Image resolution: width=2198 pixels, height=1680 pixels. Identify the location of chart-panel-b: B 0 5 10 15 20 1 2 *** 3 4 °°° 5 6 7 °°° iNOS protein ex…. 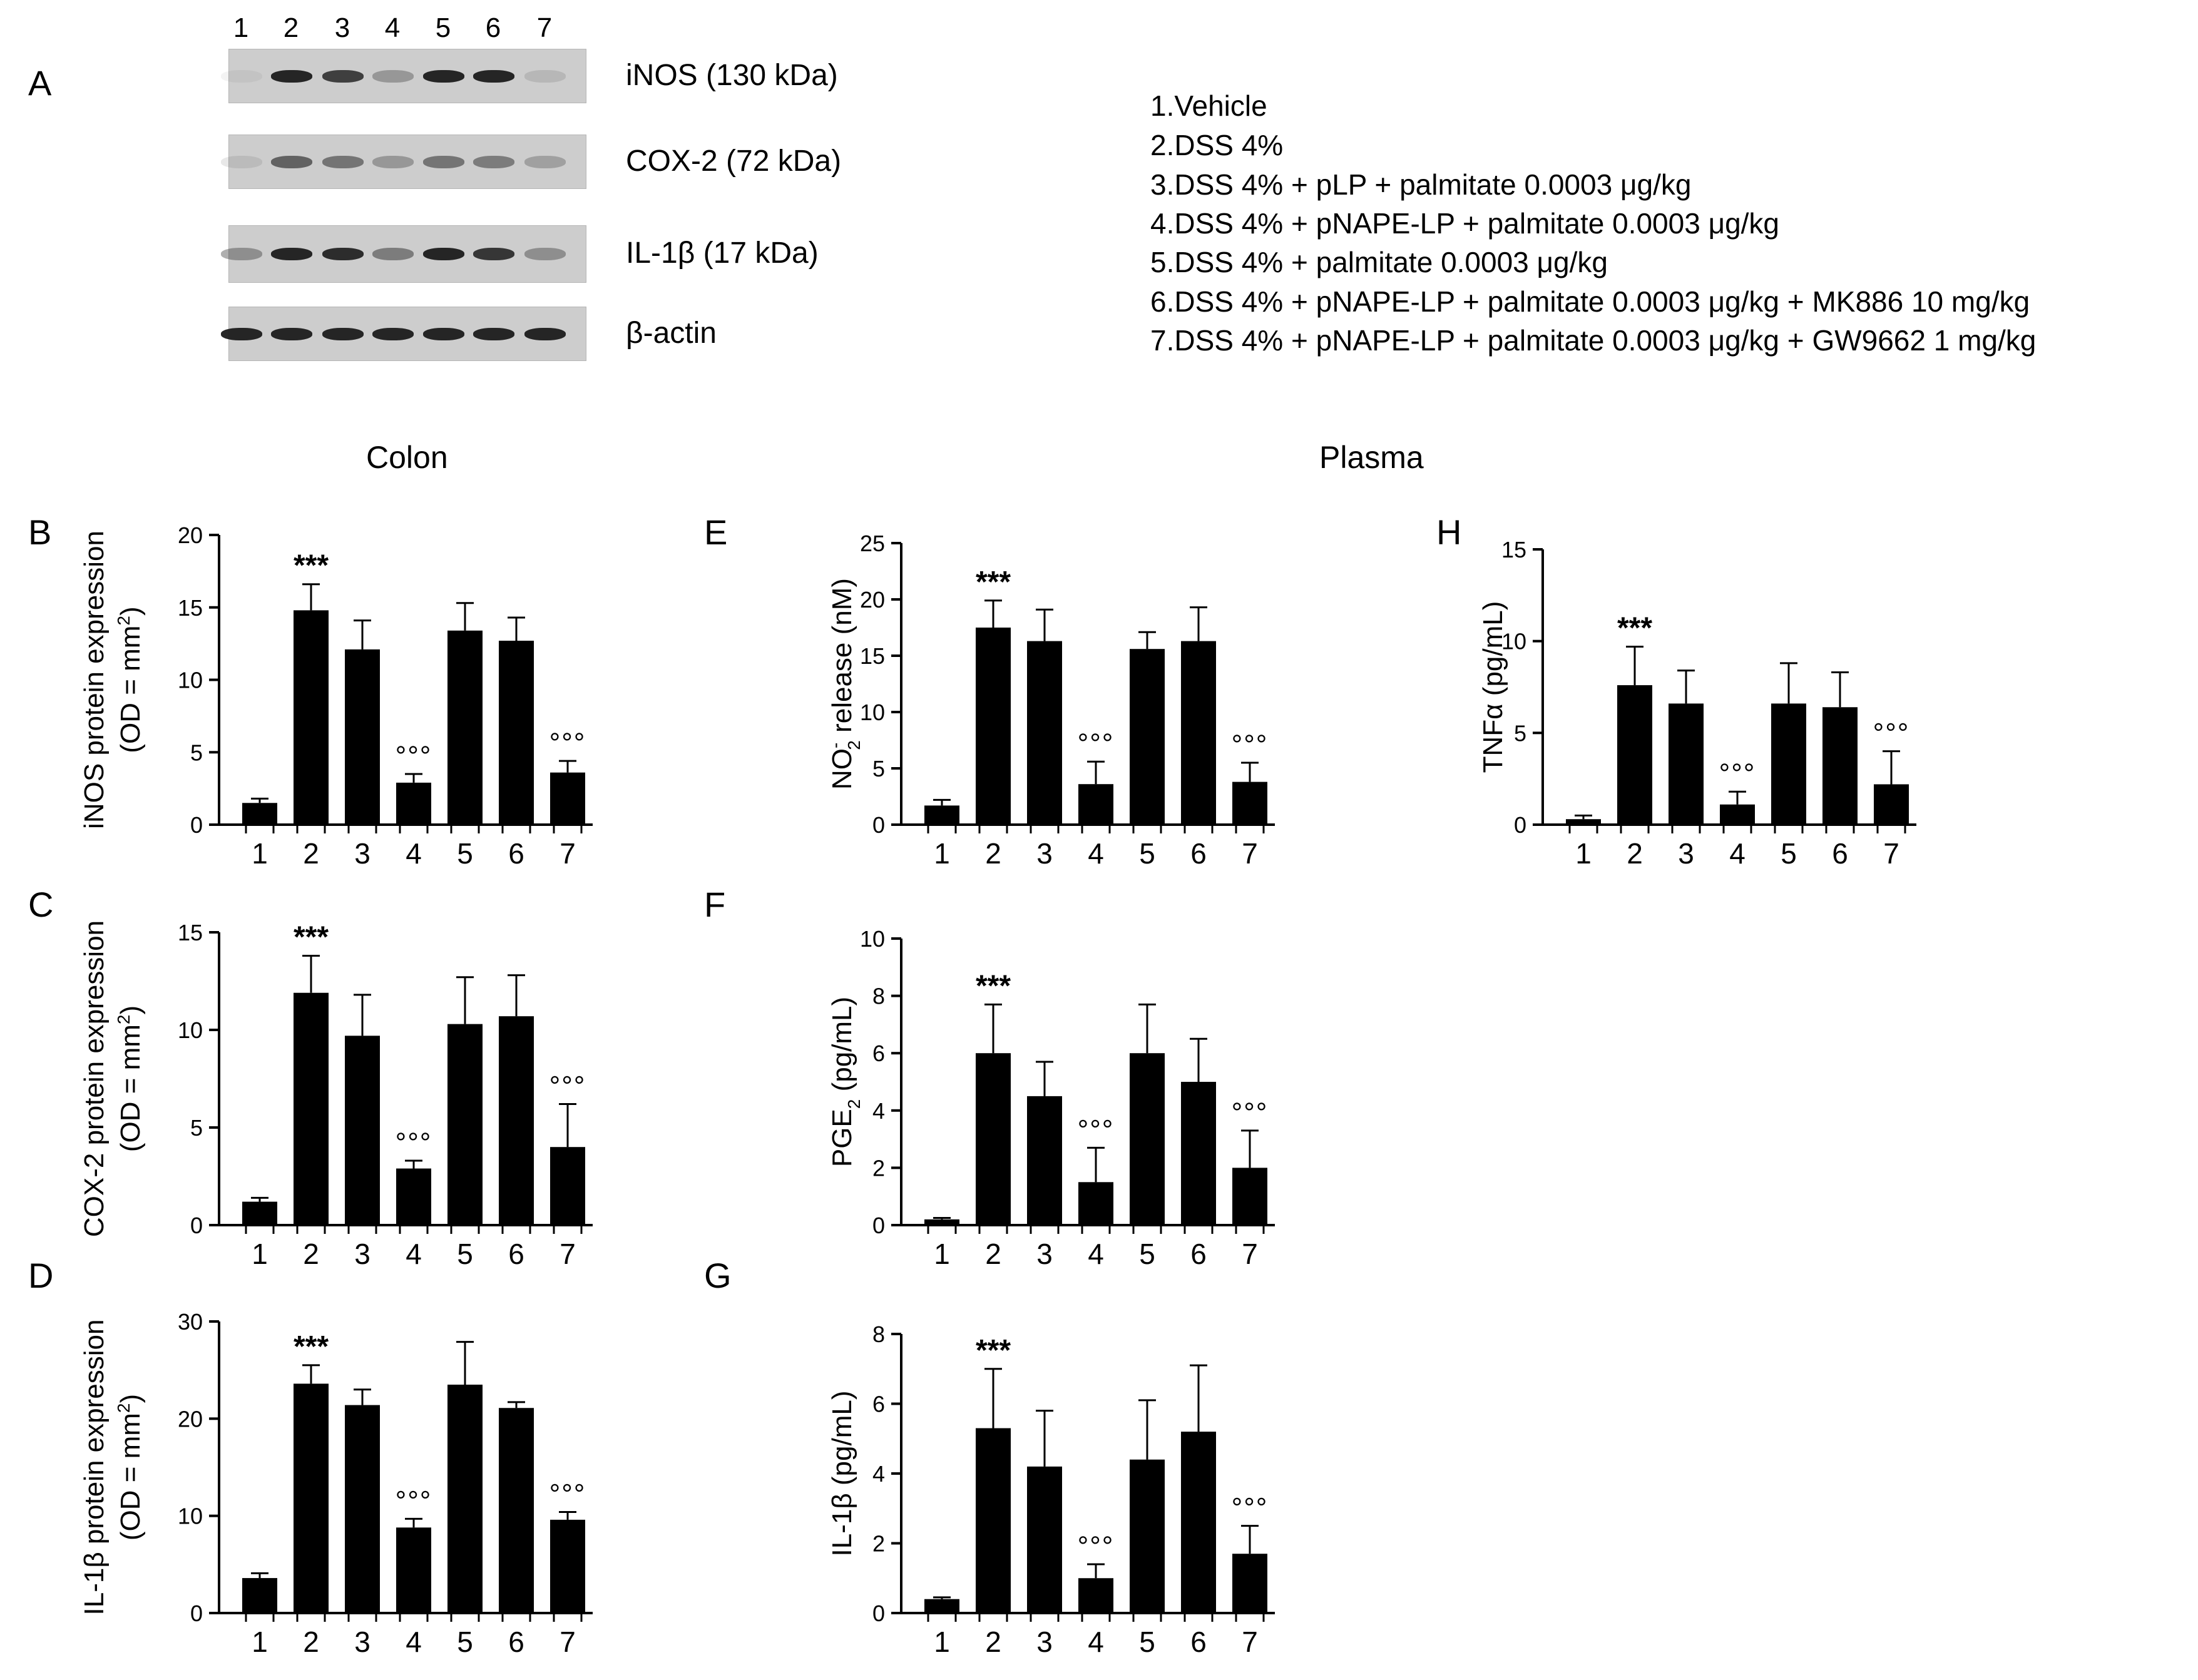
(310, 691).